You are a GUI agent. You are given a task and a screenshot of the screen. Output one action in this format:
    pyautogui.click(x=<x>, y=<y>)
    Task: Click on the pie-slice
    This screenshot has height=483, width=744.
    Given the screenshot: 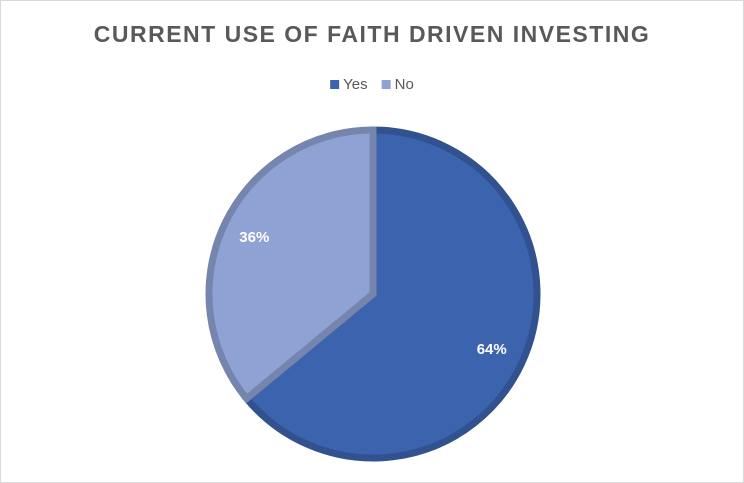 What is the action you would take?
    pyautogui.click(x=291, y=265)
    